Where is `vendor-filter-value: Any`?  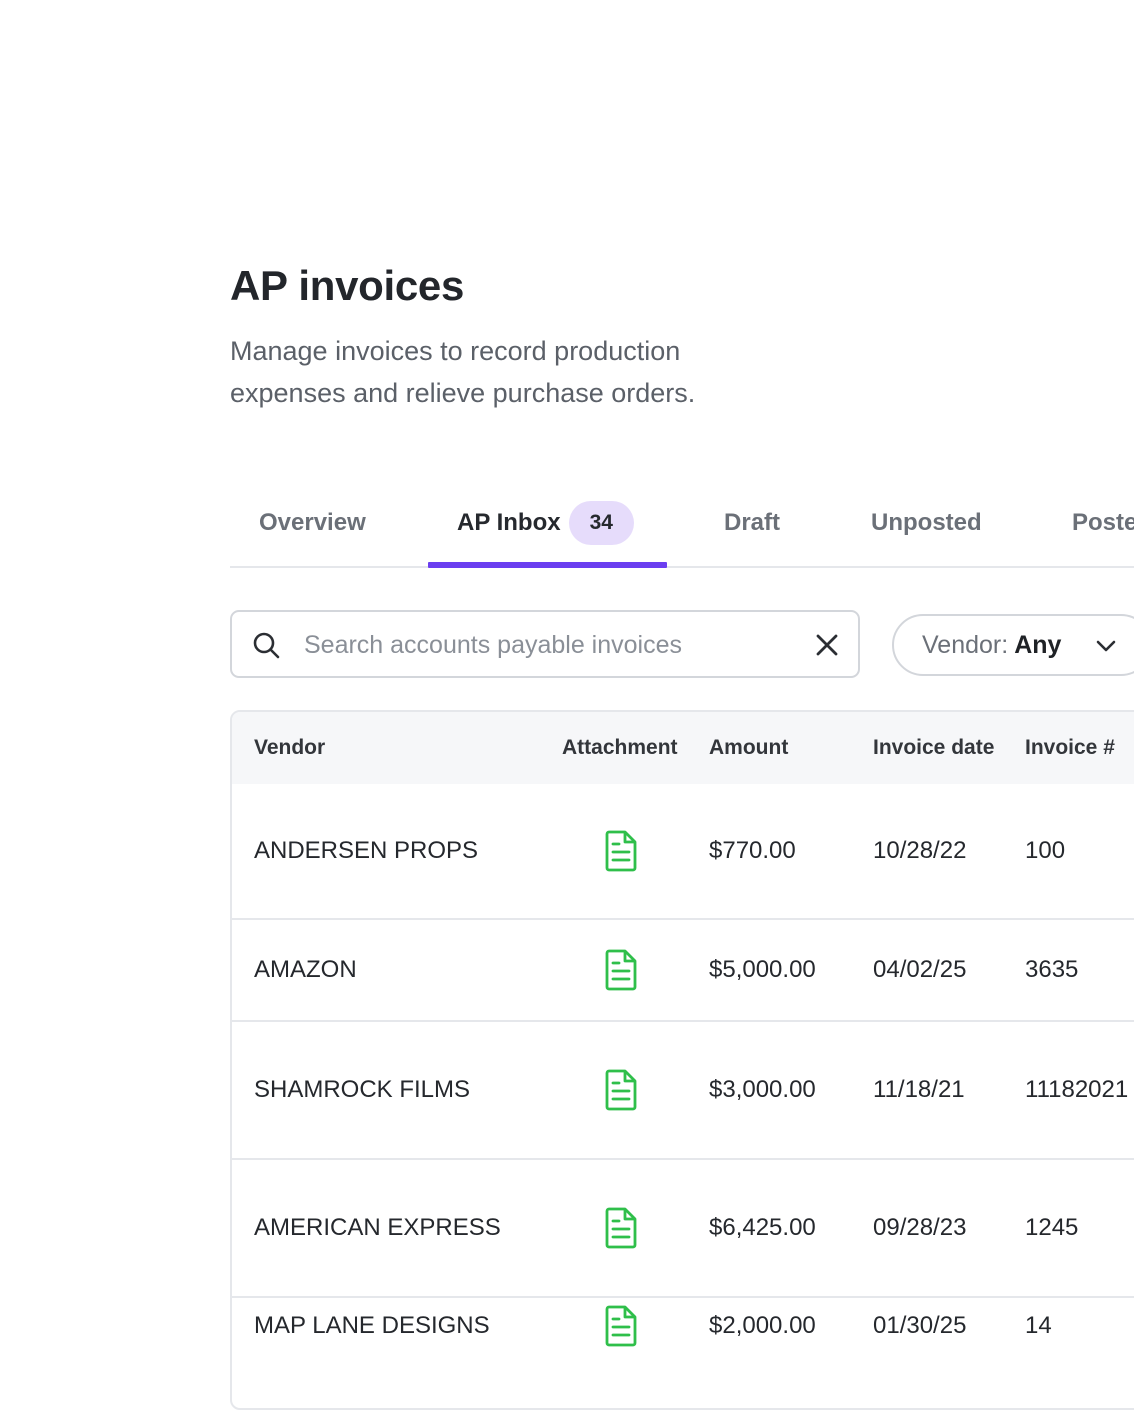
vendor-filter-value: Any is located at coordinates (1038, 644).